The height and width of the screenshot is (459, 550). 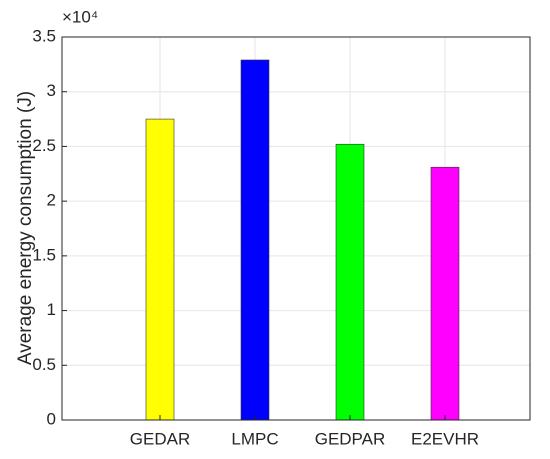 I want to click on y-tick-label: 2.5, so click(x=44, y=145).